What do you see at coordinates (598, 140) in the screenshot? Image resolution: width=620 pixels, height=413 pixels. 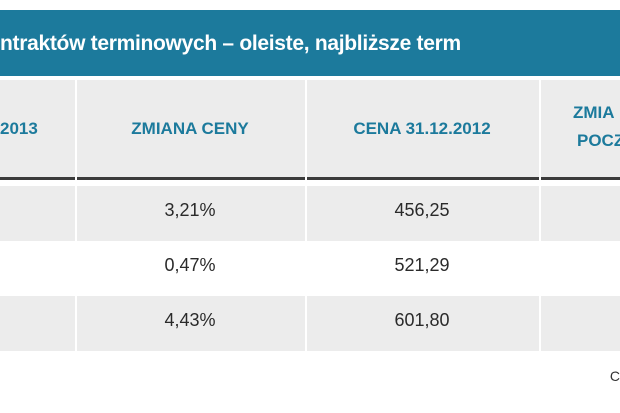 I see `column-header: POCZ` at bounding box center [598, 140].